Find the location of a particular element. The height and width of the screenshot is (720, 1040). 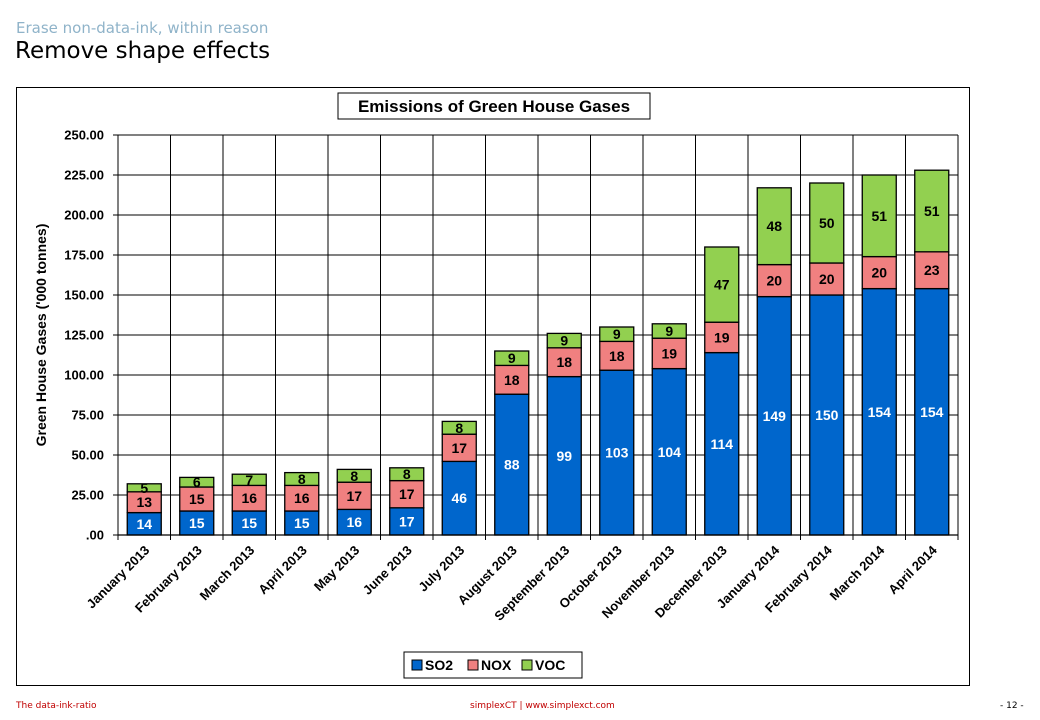

data-label-so2: 88 is located at coordinates (512, 465).